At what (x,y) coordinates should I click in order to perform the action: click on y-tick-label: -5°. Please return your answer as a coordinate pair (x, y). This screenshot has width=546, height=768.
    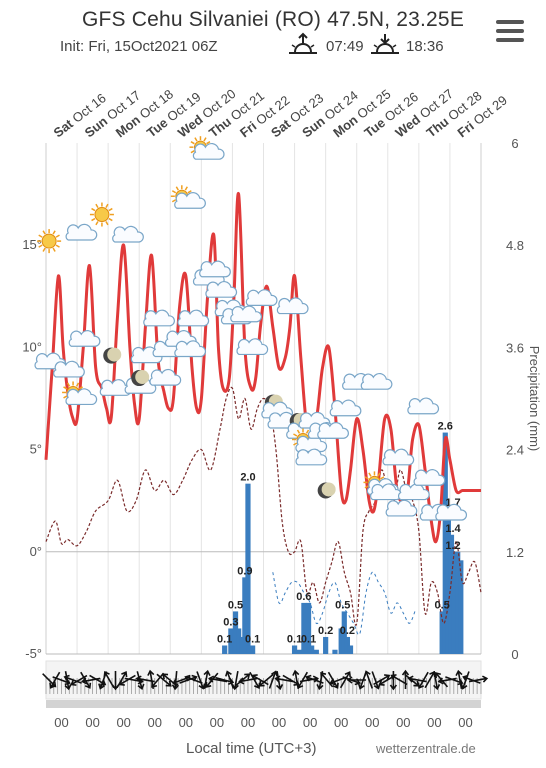
    Looking at the image, I should click on (33, 653).